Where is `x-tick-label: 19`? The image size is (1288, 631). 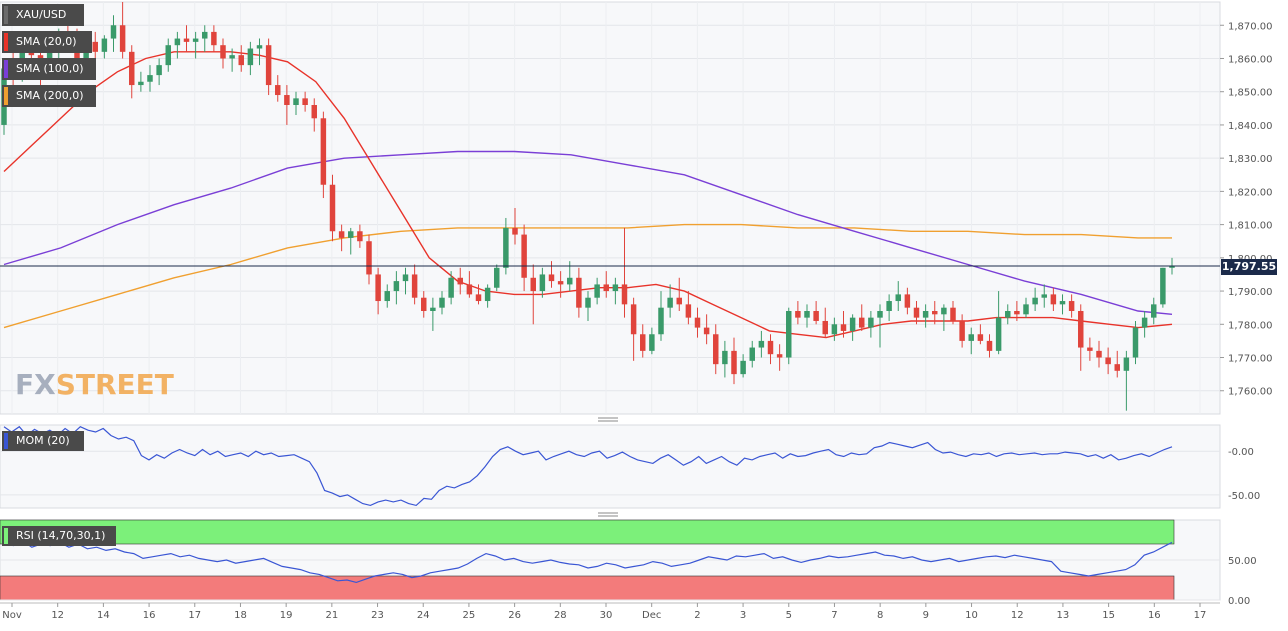 x-tick-label: 19 is located at coordinates (286, 615).